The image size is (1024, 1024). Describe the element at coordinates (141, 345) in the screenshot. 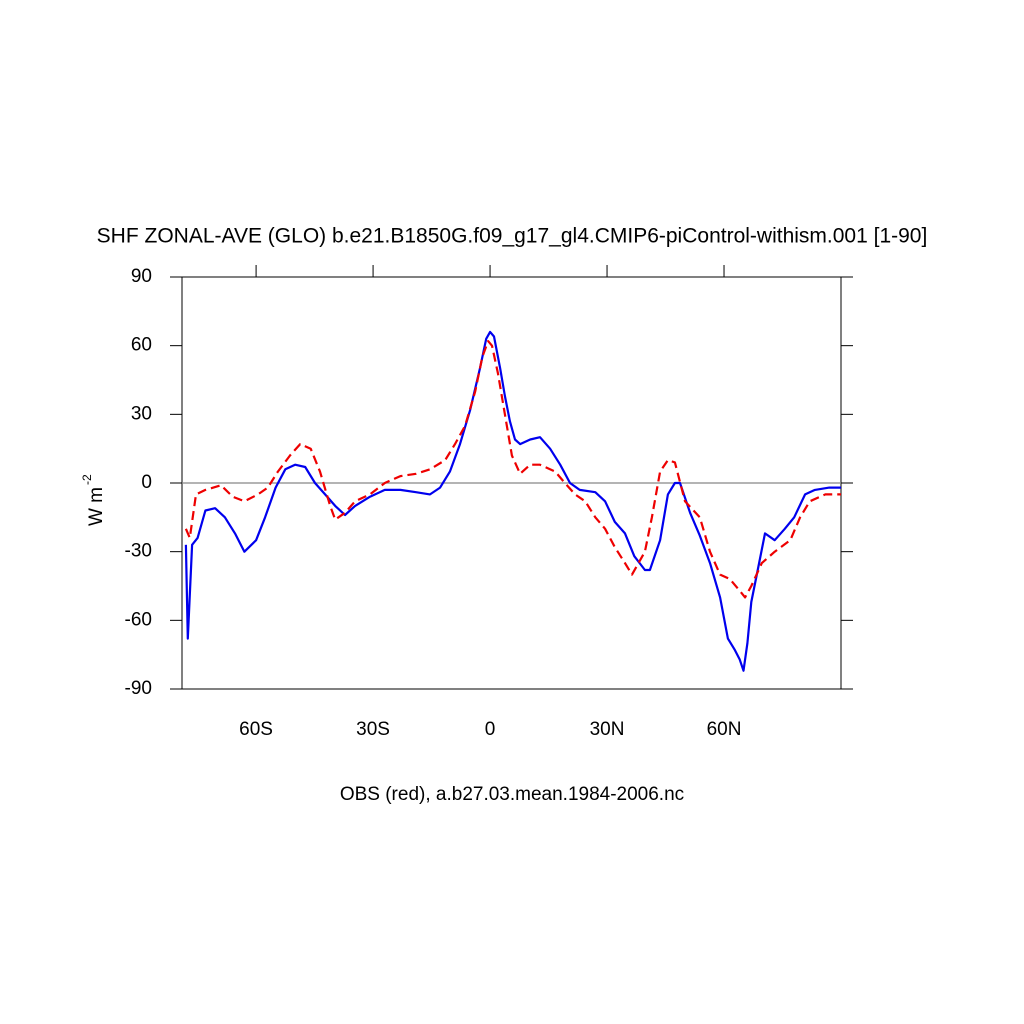

I see `y-tick-label: 60` at that location.